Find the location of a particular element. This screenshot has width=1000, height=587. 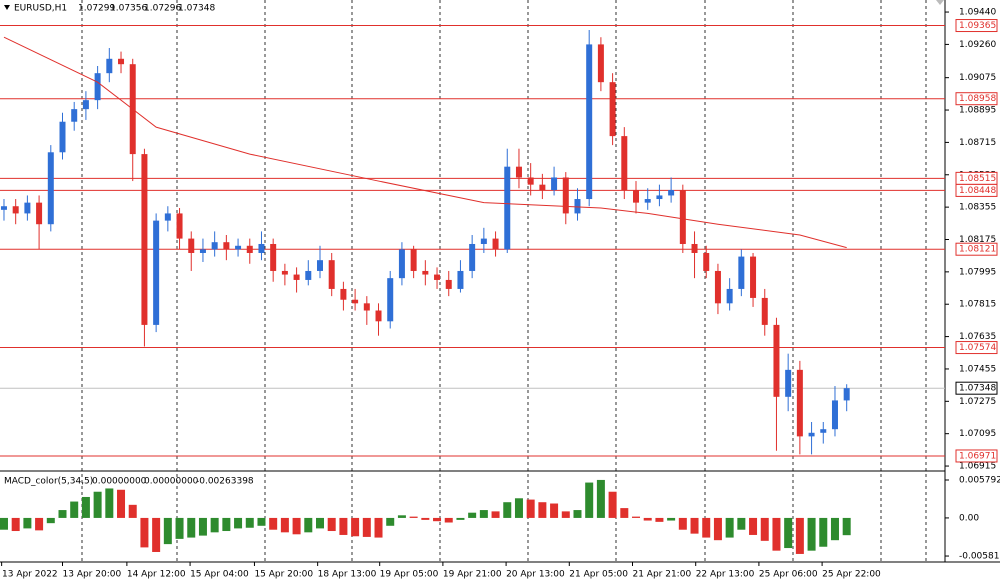

y-tick-label: 1.08175 is located at coordinates (977, 240).